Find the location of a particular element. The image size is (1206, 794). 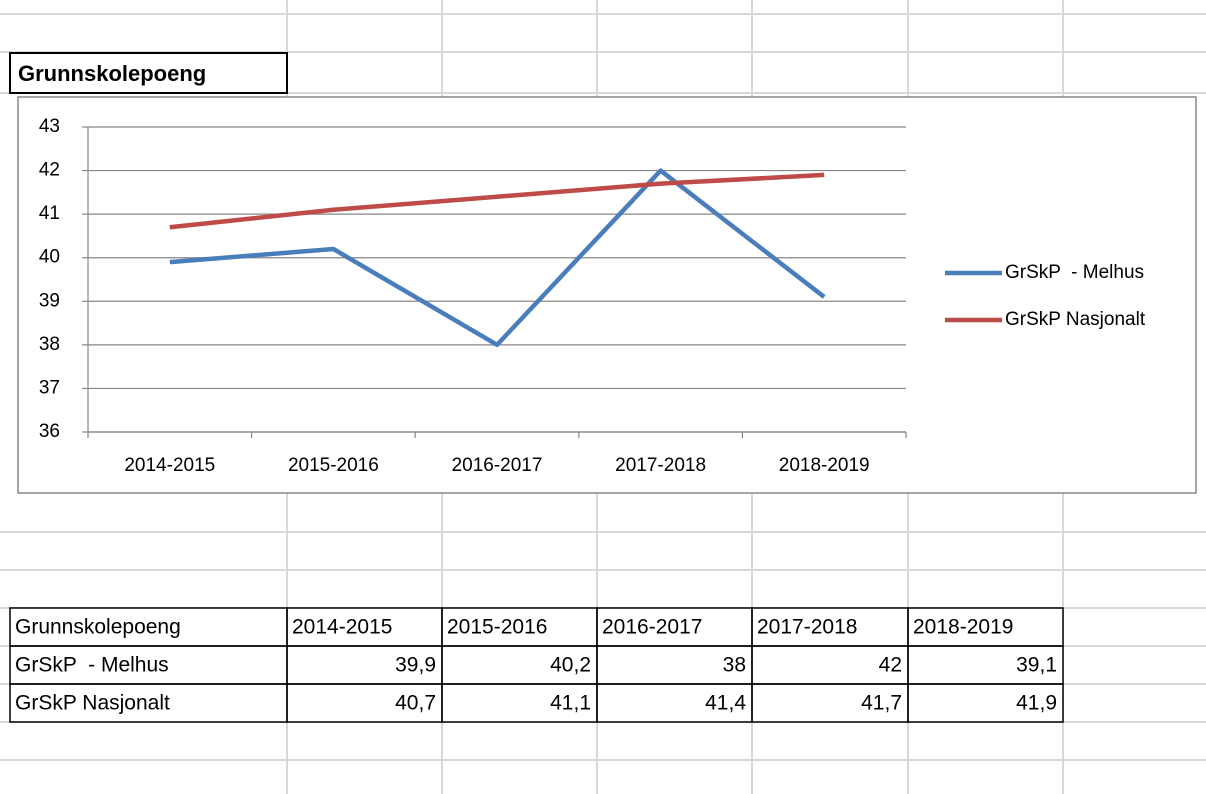

legend-label: GrSkP Nasjonalt is located at coordinates (1075, 319).